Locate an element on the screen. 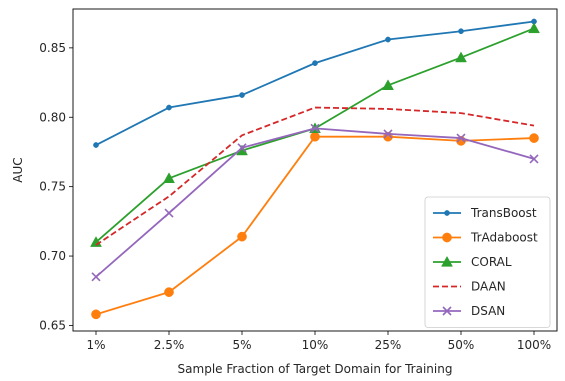 The height and width of the screenshot is (381, 565). legend-item-tradaboost: TrAdaboost is located at coordinates (485, 238).